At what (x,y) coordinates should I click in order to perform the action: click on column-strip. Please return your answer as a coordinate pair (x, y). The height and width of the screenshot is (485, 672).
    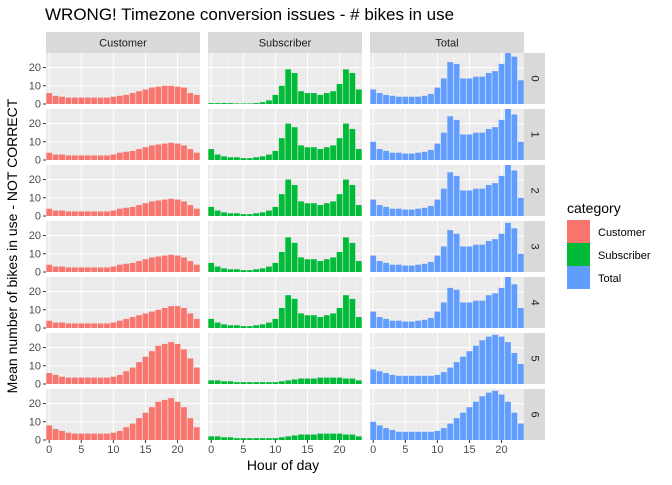
    Looking at the image, I should click on (447, 42).